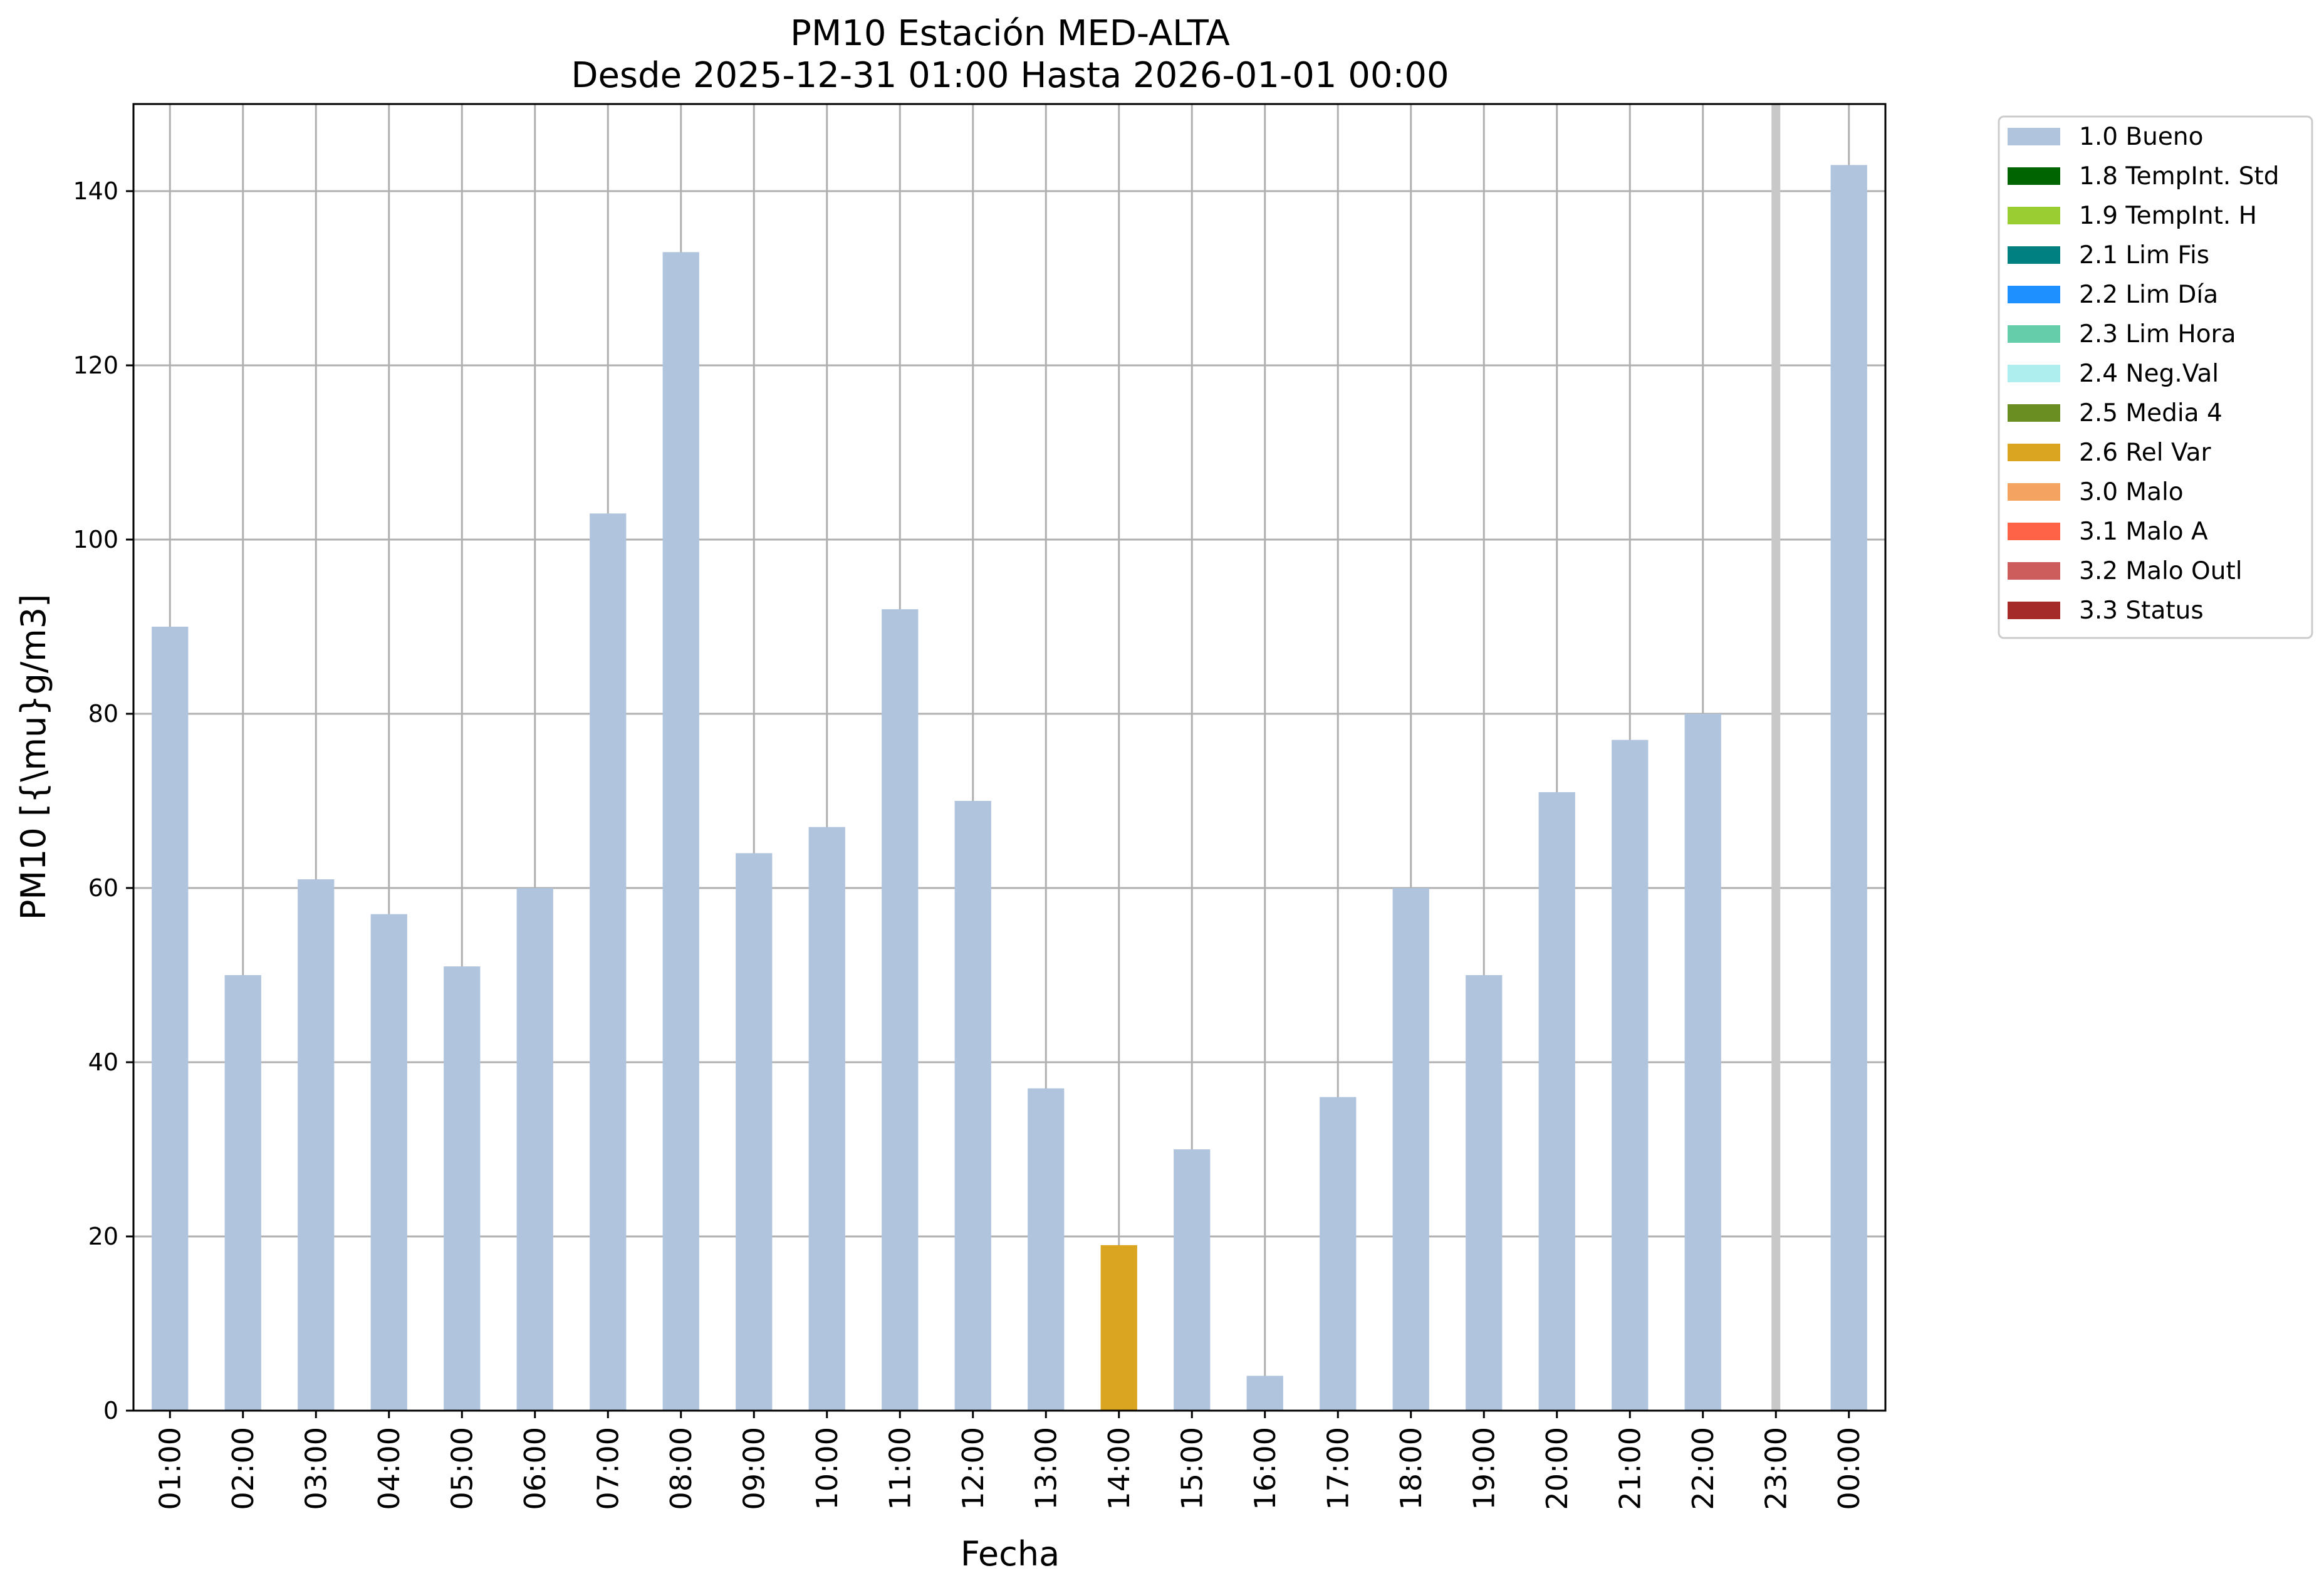 The image size is (2324, 1588). I want to click on legend-label: 2.4 Neg.Val, so click(2149, 374).